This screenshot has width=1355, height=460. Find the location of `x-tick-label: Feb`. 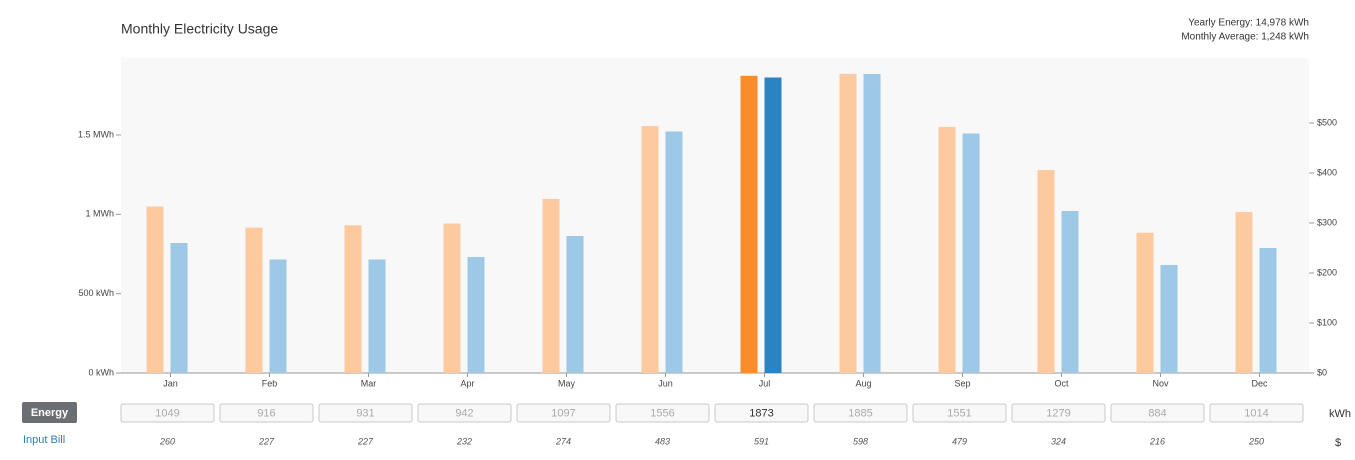

x-tick-label: Feb is located at coordinates (270, 383).